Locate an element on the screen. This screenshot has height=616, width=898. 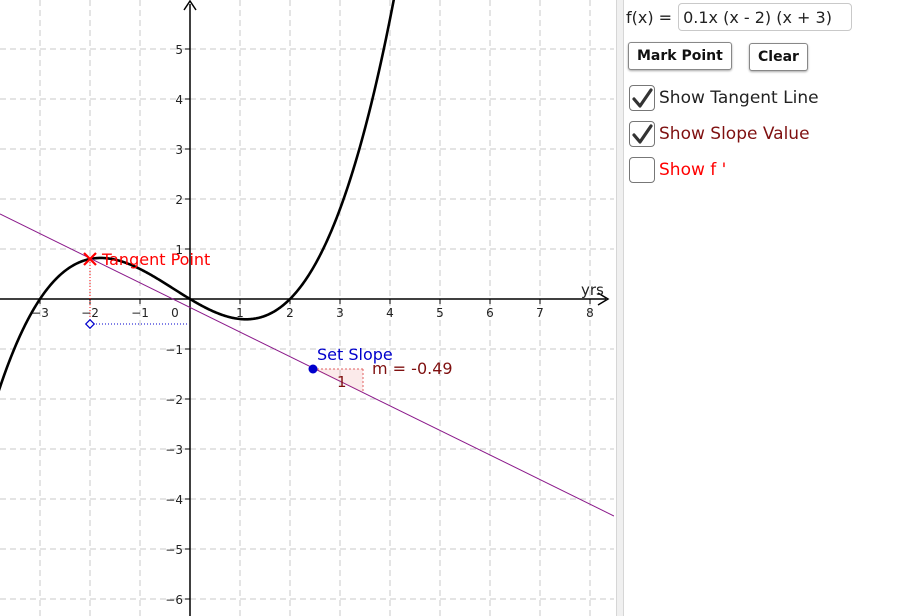
y-tick-label: −2 is located at coordinates (174, 400).